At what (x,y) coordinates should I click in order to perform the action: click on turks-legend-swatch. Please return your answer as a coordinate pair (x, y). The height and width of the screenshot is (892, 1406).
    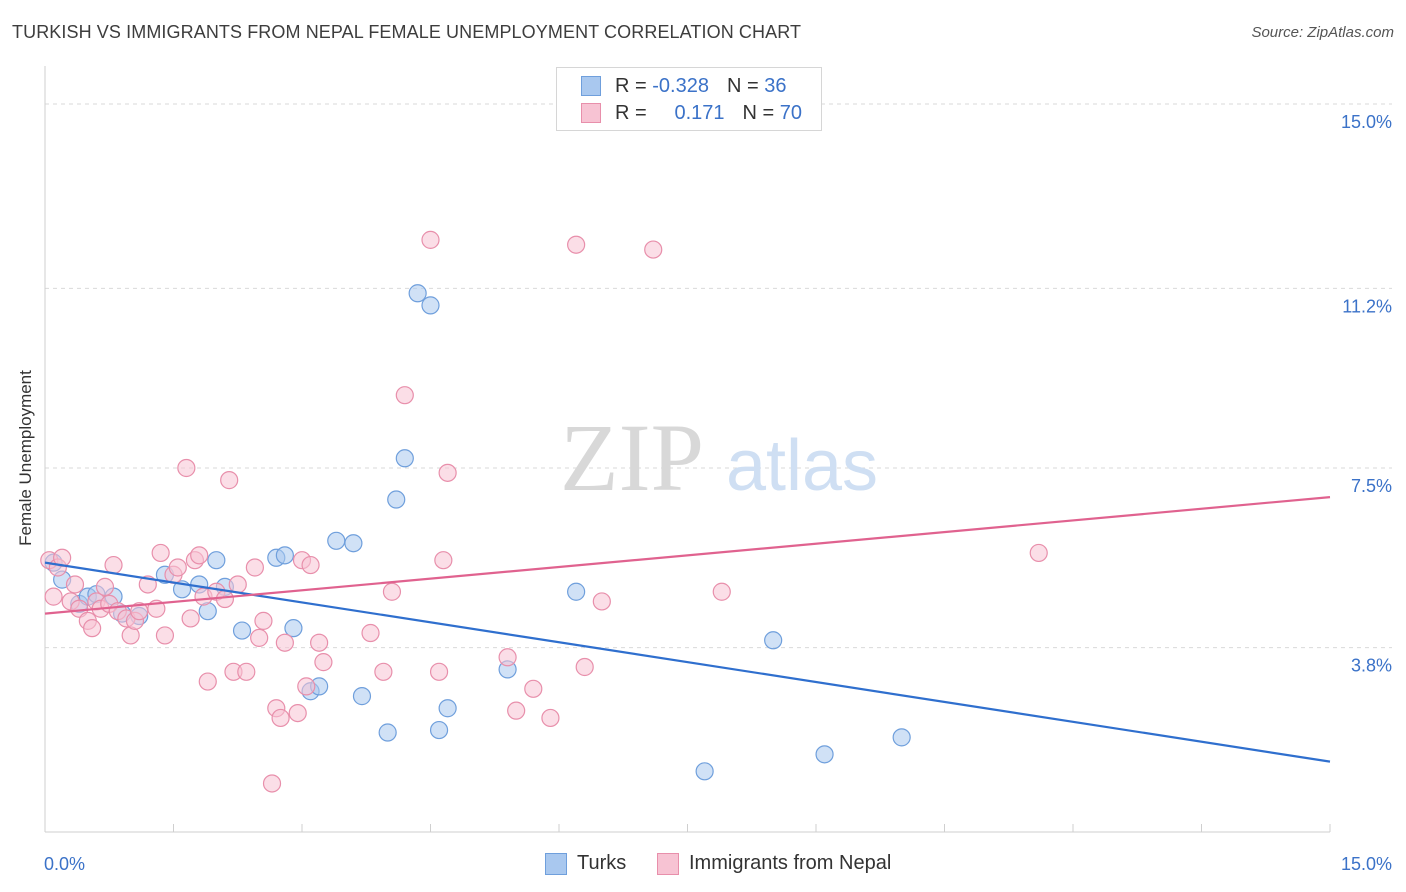
    Looking at the image, I should click on (556, 863).